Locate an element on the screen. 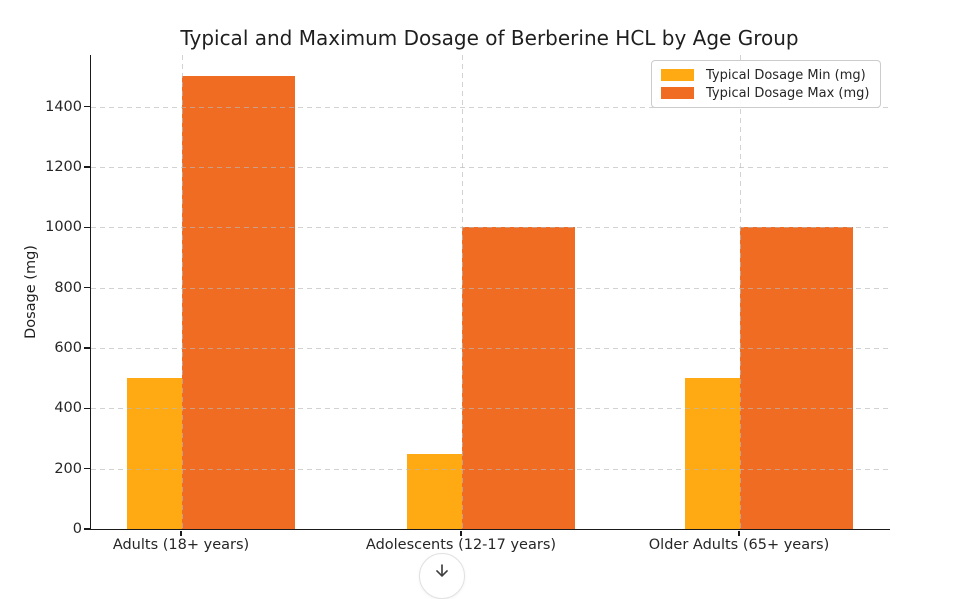  y-tick-label: 800 is located at coordinates (68, 287).